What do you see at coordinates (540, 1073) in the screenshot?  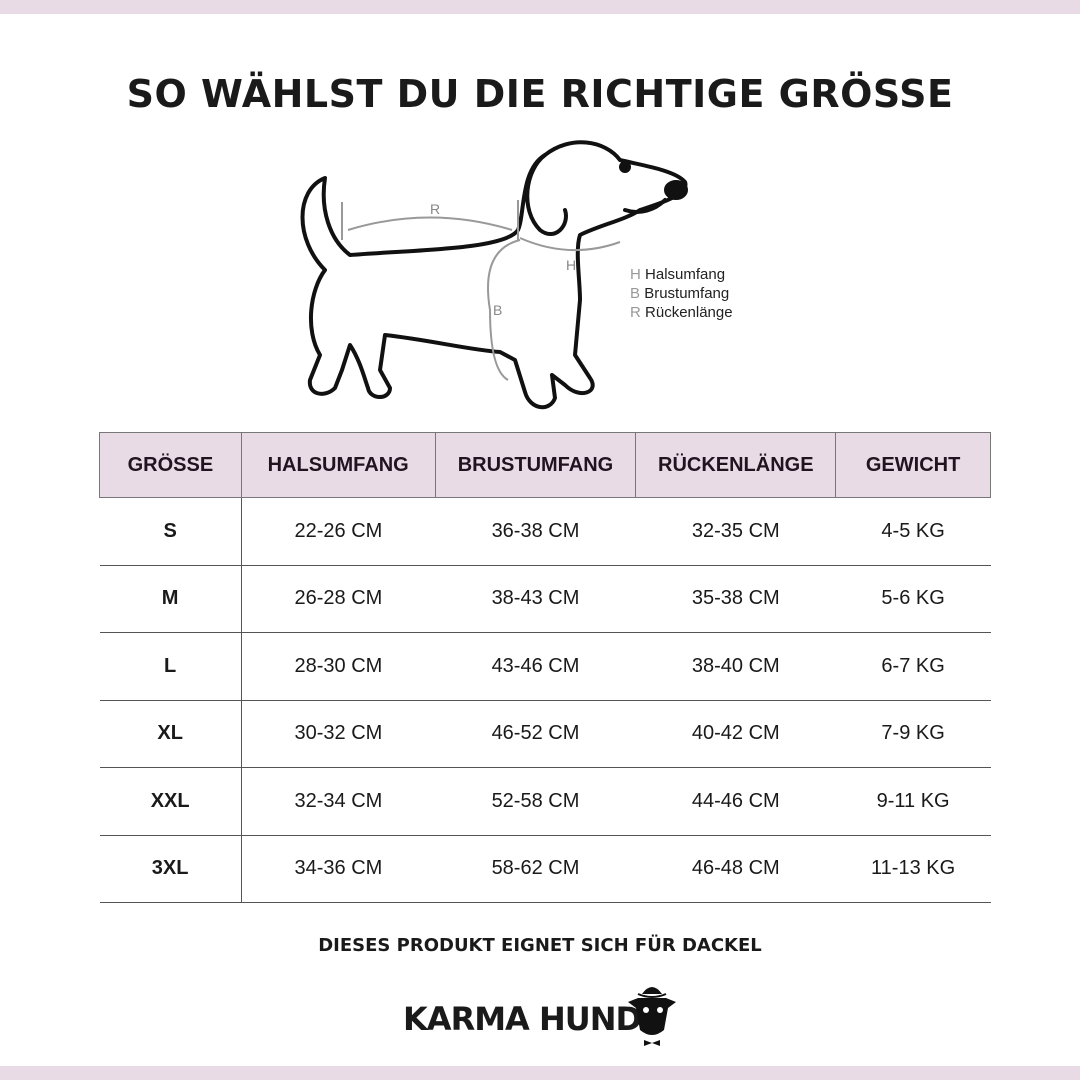 I see `bottom-band` at bounding box center [540, 1073].